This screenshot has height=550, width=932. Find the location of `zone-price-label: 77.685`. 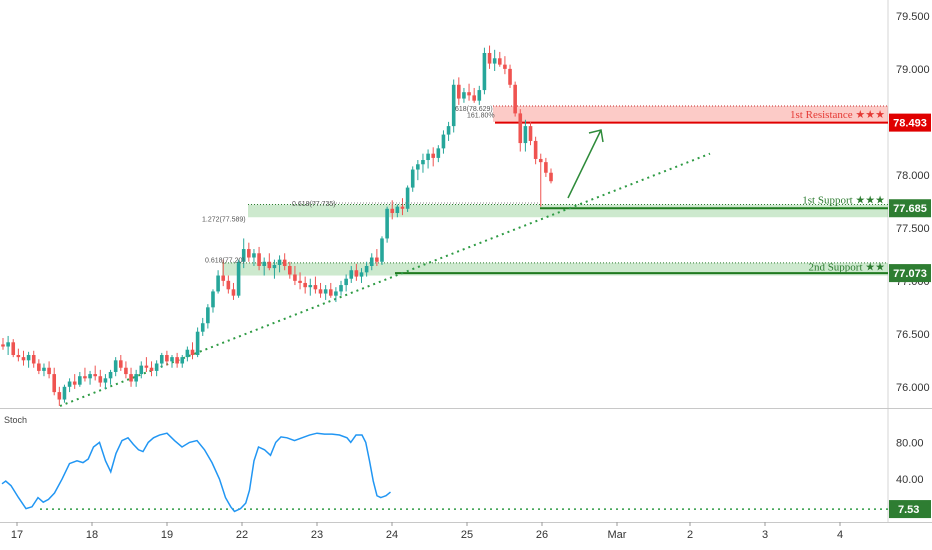

zone-price-label: 77.685 is located at coordinates (910, 209).